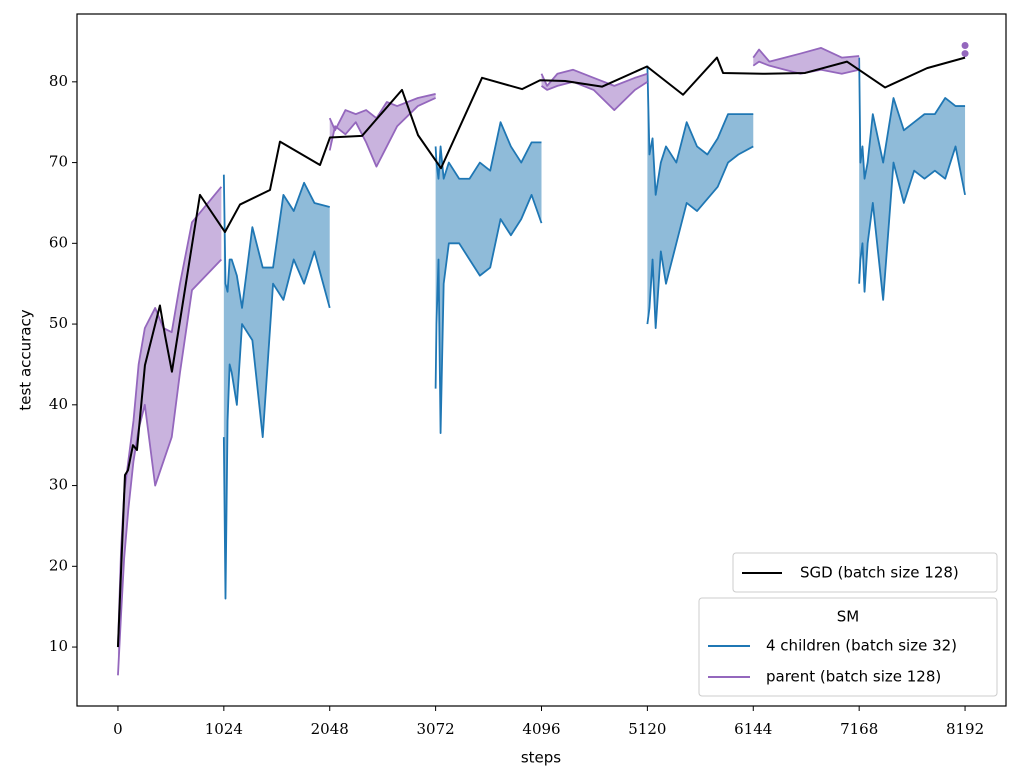 The width and height of the screenshot is (1022, 782). I want to click on y-tick-label: 60, so click(58, 242).